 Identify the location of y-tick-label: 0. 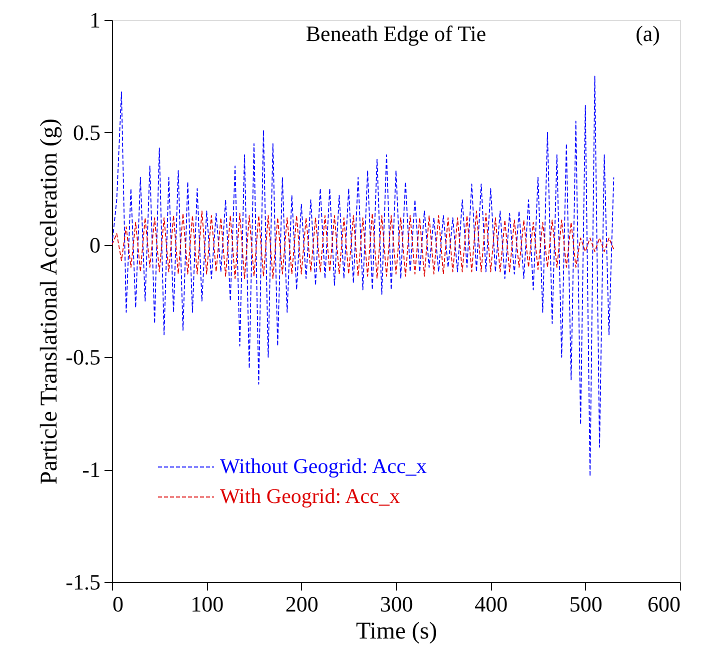
(95, 245).